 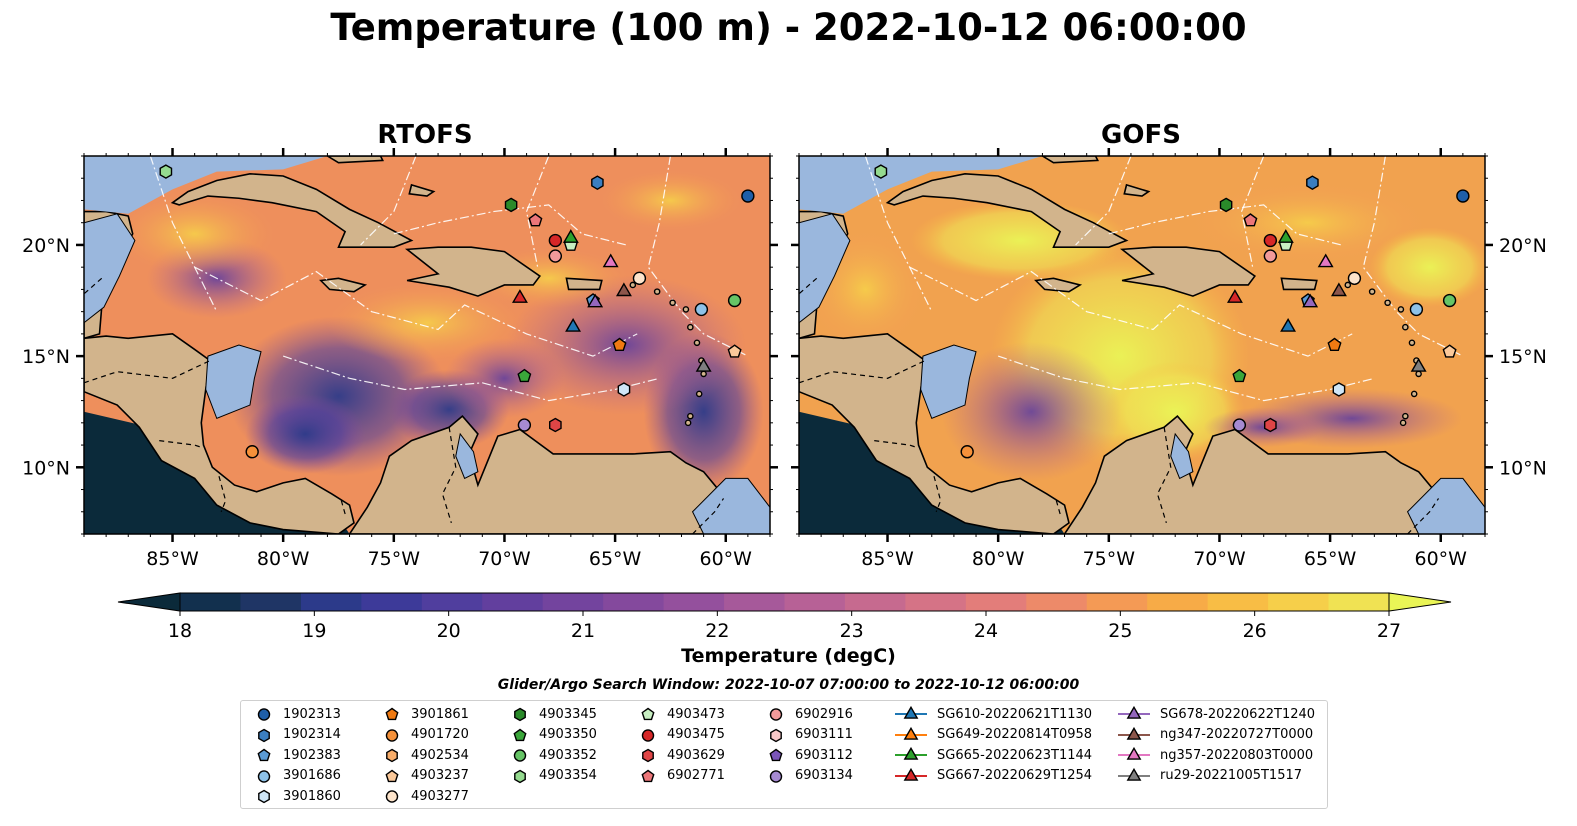 What do you see at coordinates (1141, 135) in the screenshot?
I see `panel-title-gofs: GOFS` at bounding box center [1141, 135].